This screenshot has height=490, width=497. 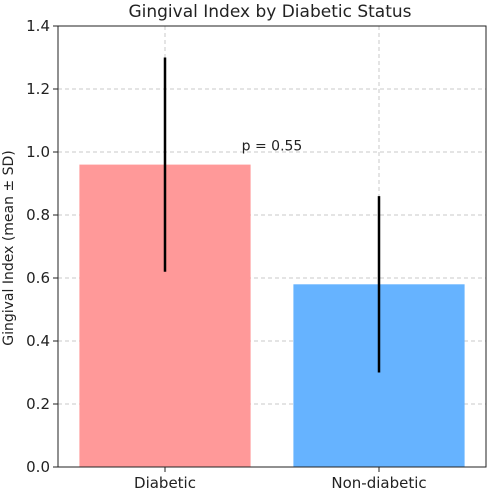 What do you see at coordinates (38, 278) in the screenshot?
I see `y-tick-label: 0.6` at bounding box center [38, 278].